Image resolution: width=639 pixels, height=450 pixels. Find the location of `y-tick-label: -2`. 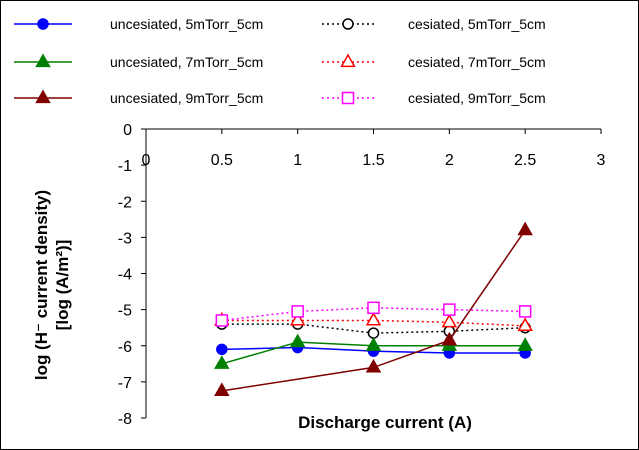

y-tick-label: -2 is located at coordinates (125, 202).